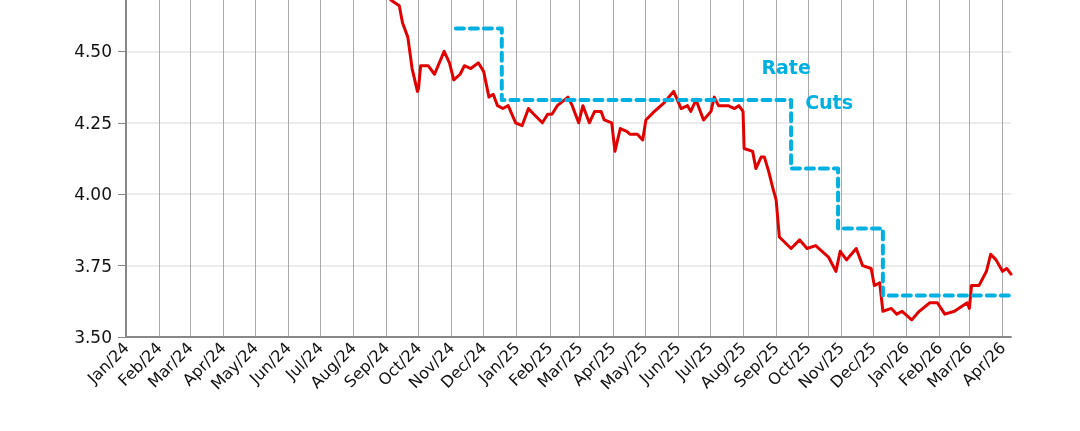 Image resolution: width=1080 pixels, height=431 pixels. Describe the element at coordinates (93, 122) in the screenshot. I see `y-tick-label: 4.25` at that location.